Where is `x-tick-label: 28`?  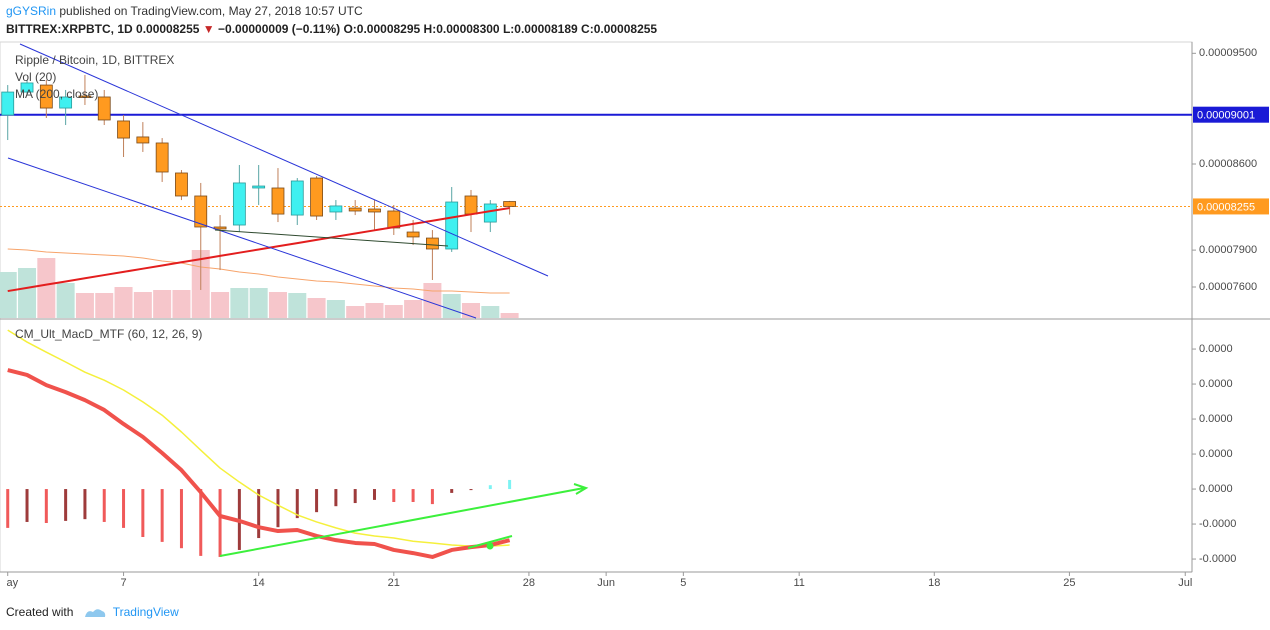
x-tick-label: 28 is located at coordinates (529, 583).